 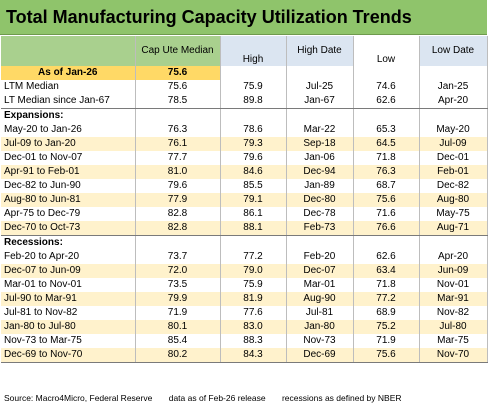 I want to click on high-date-value: Jul-25, so click(x=320, y=87).